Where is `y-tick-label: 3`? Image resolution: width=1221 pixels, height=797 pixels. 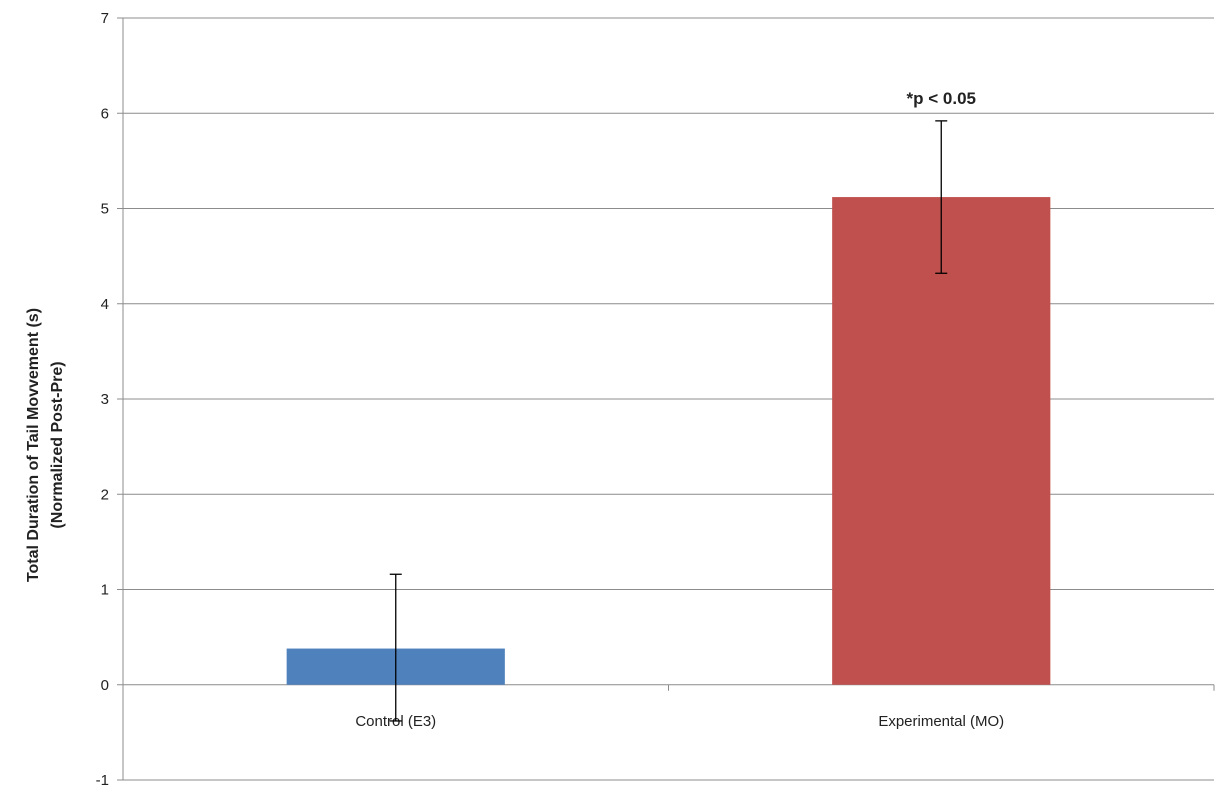
y-tick-label: 3 is located at coordinates (105, 399).